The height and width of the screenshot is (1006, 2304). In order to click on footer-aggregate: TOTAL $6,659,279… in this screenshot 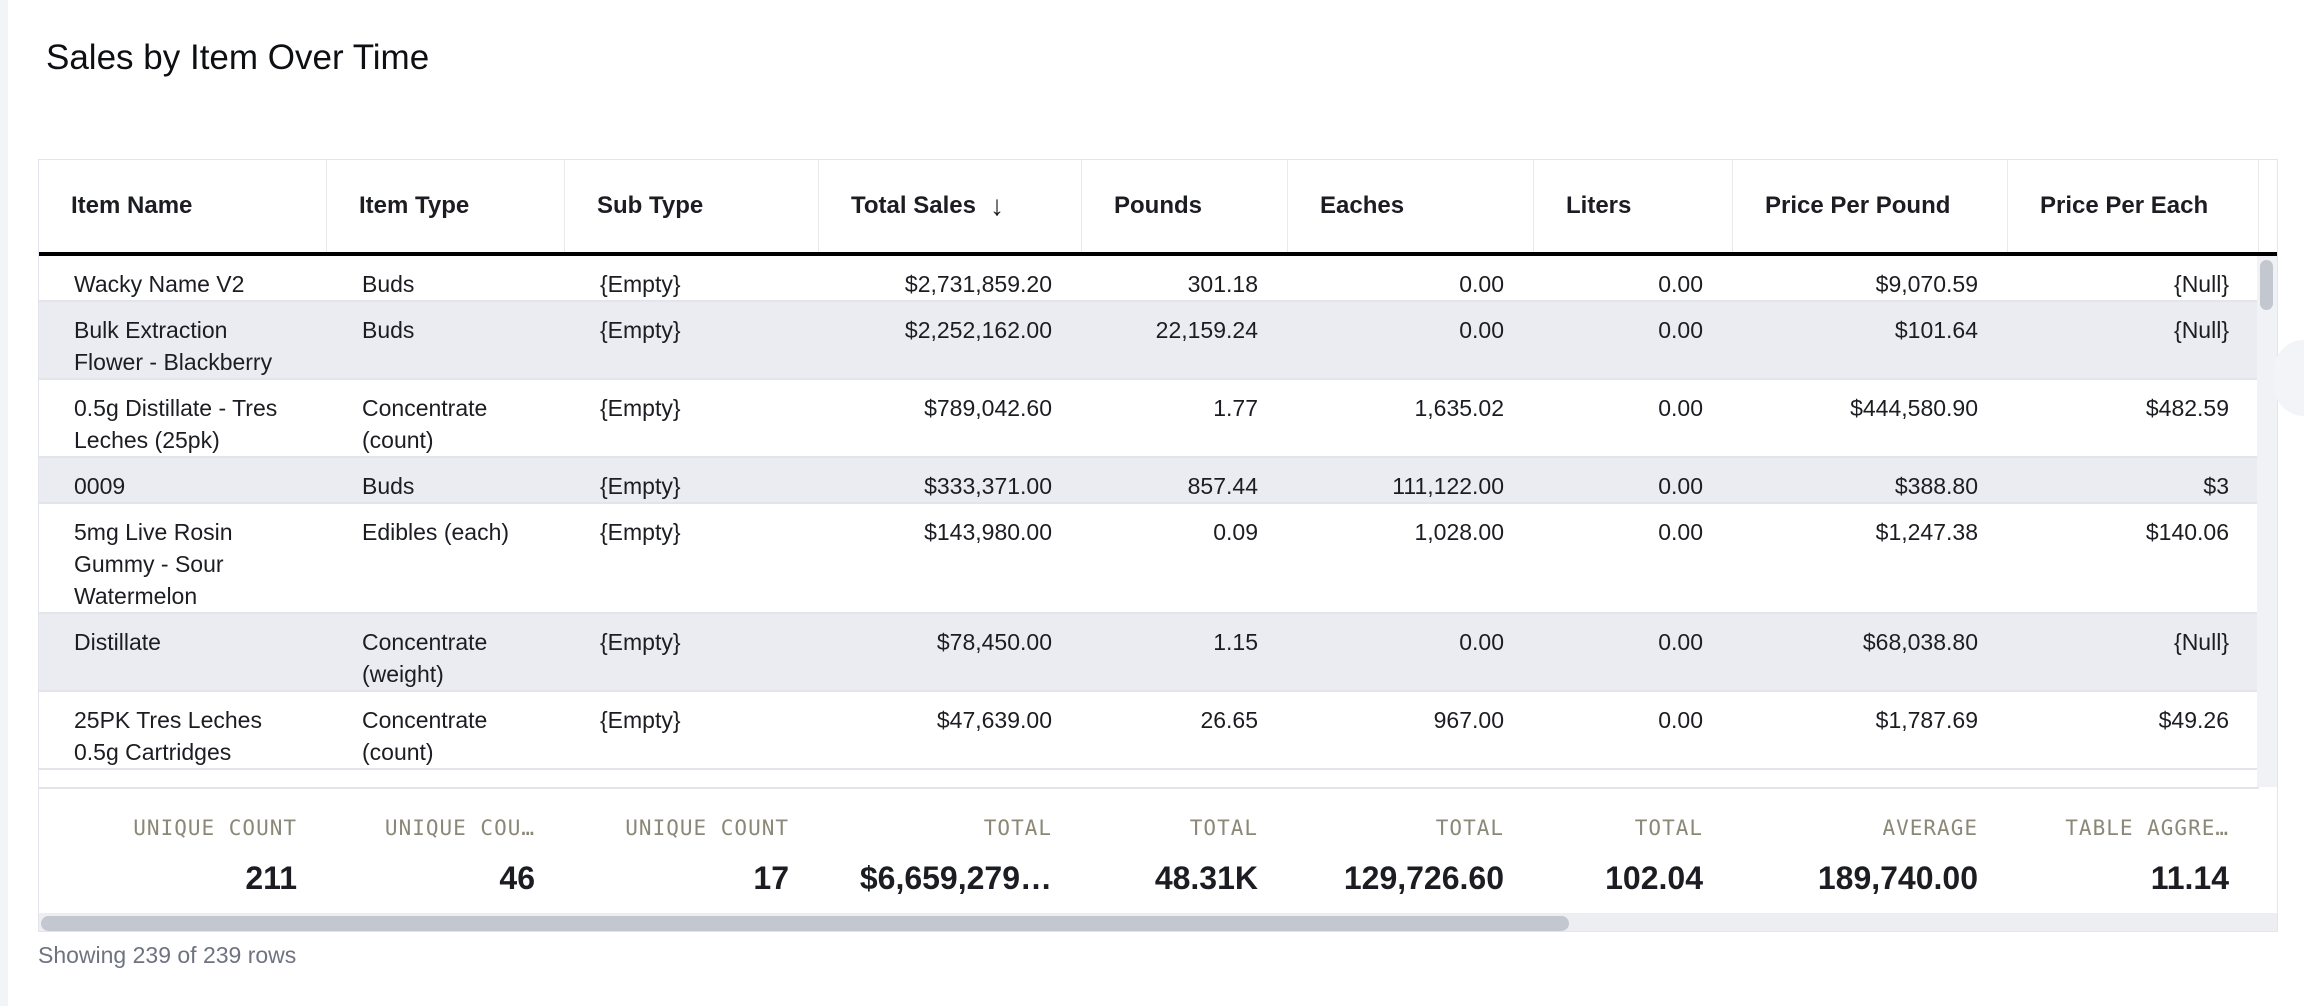, I will do `click(950, 851)`.